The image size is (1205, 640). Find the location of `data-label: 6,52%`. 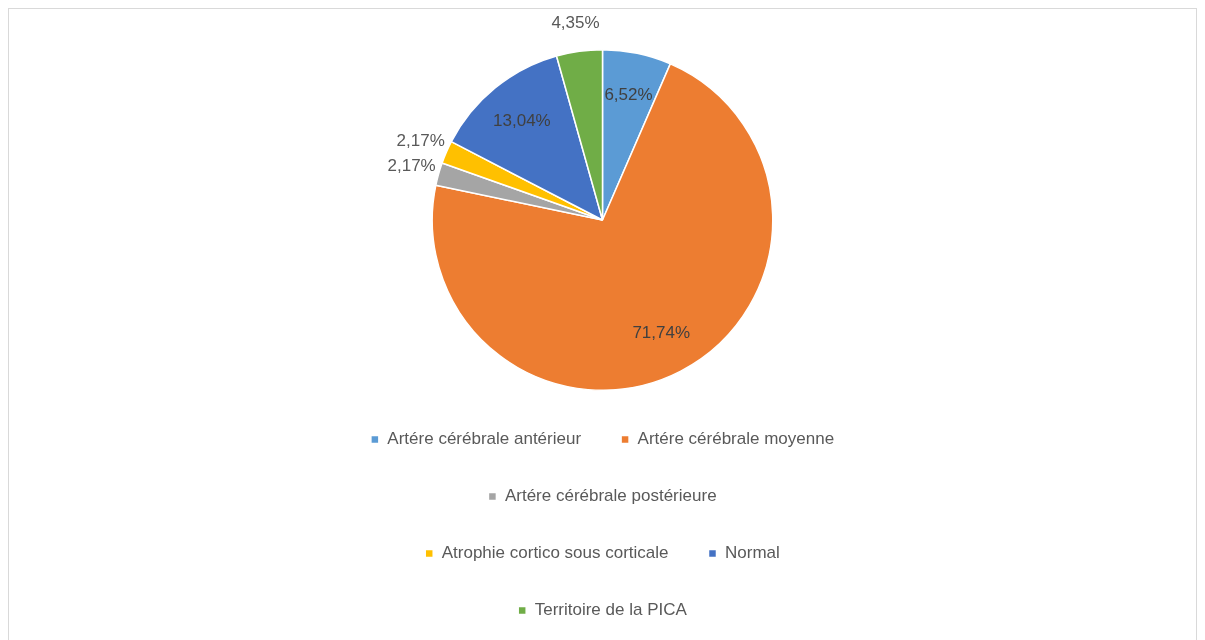

data-label: 6,52% is located at coordinates (628, 94).